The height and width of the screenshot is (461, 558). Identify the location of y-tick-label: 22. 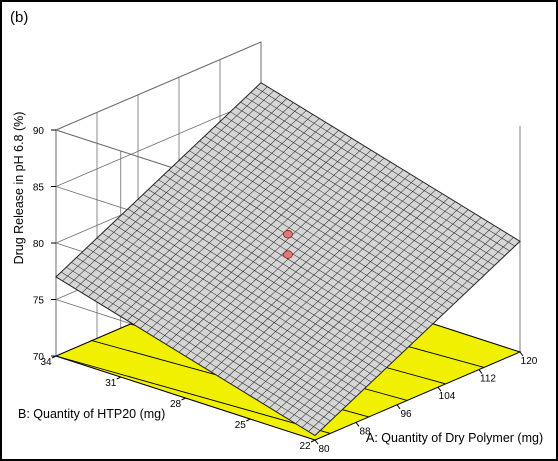
(305, 446).